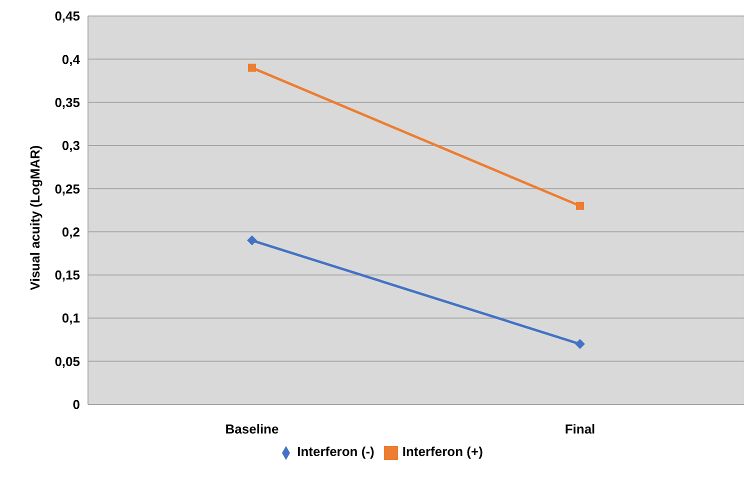 This screenshot has width=752, height=478. What do you see at coordinates (35, 217) in the screenshot?
I see `y-axis-title: Visual acuity (LogMAR)` at bounding box center [35, 217].